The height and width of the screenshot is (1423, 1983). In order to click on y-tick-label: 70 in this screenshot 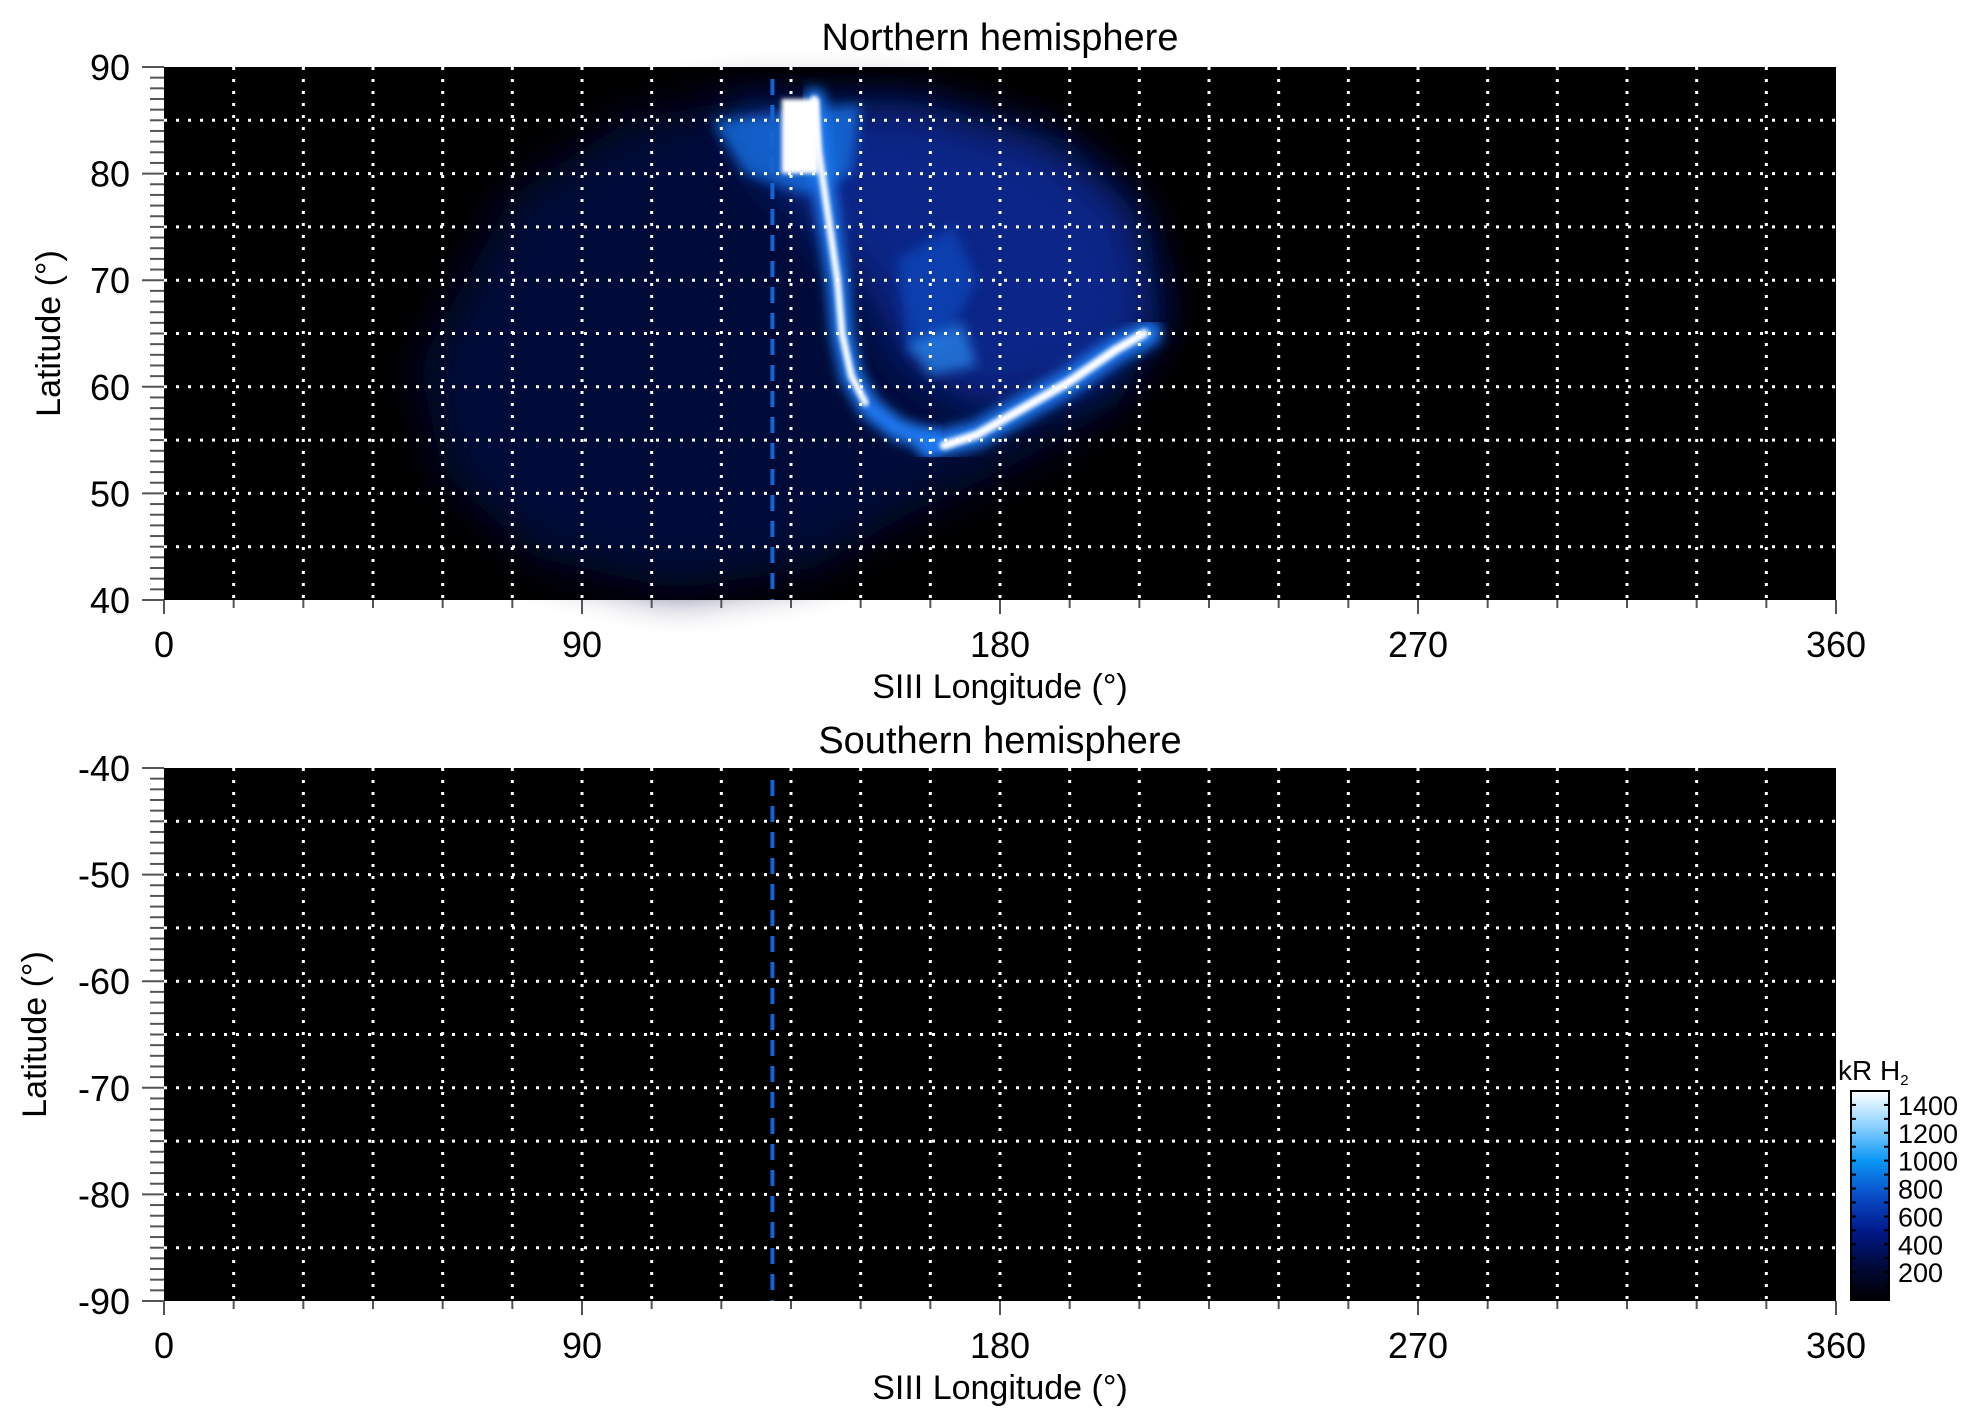, I will do `click(110, 280)`.